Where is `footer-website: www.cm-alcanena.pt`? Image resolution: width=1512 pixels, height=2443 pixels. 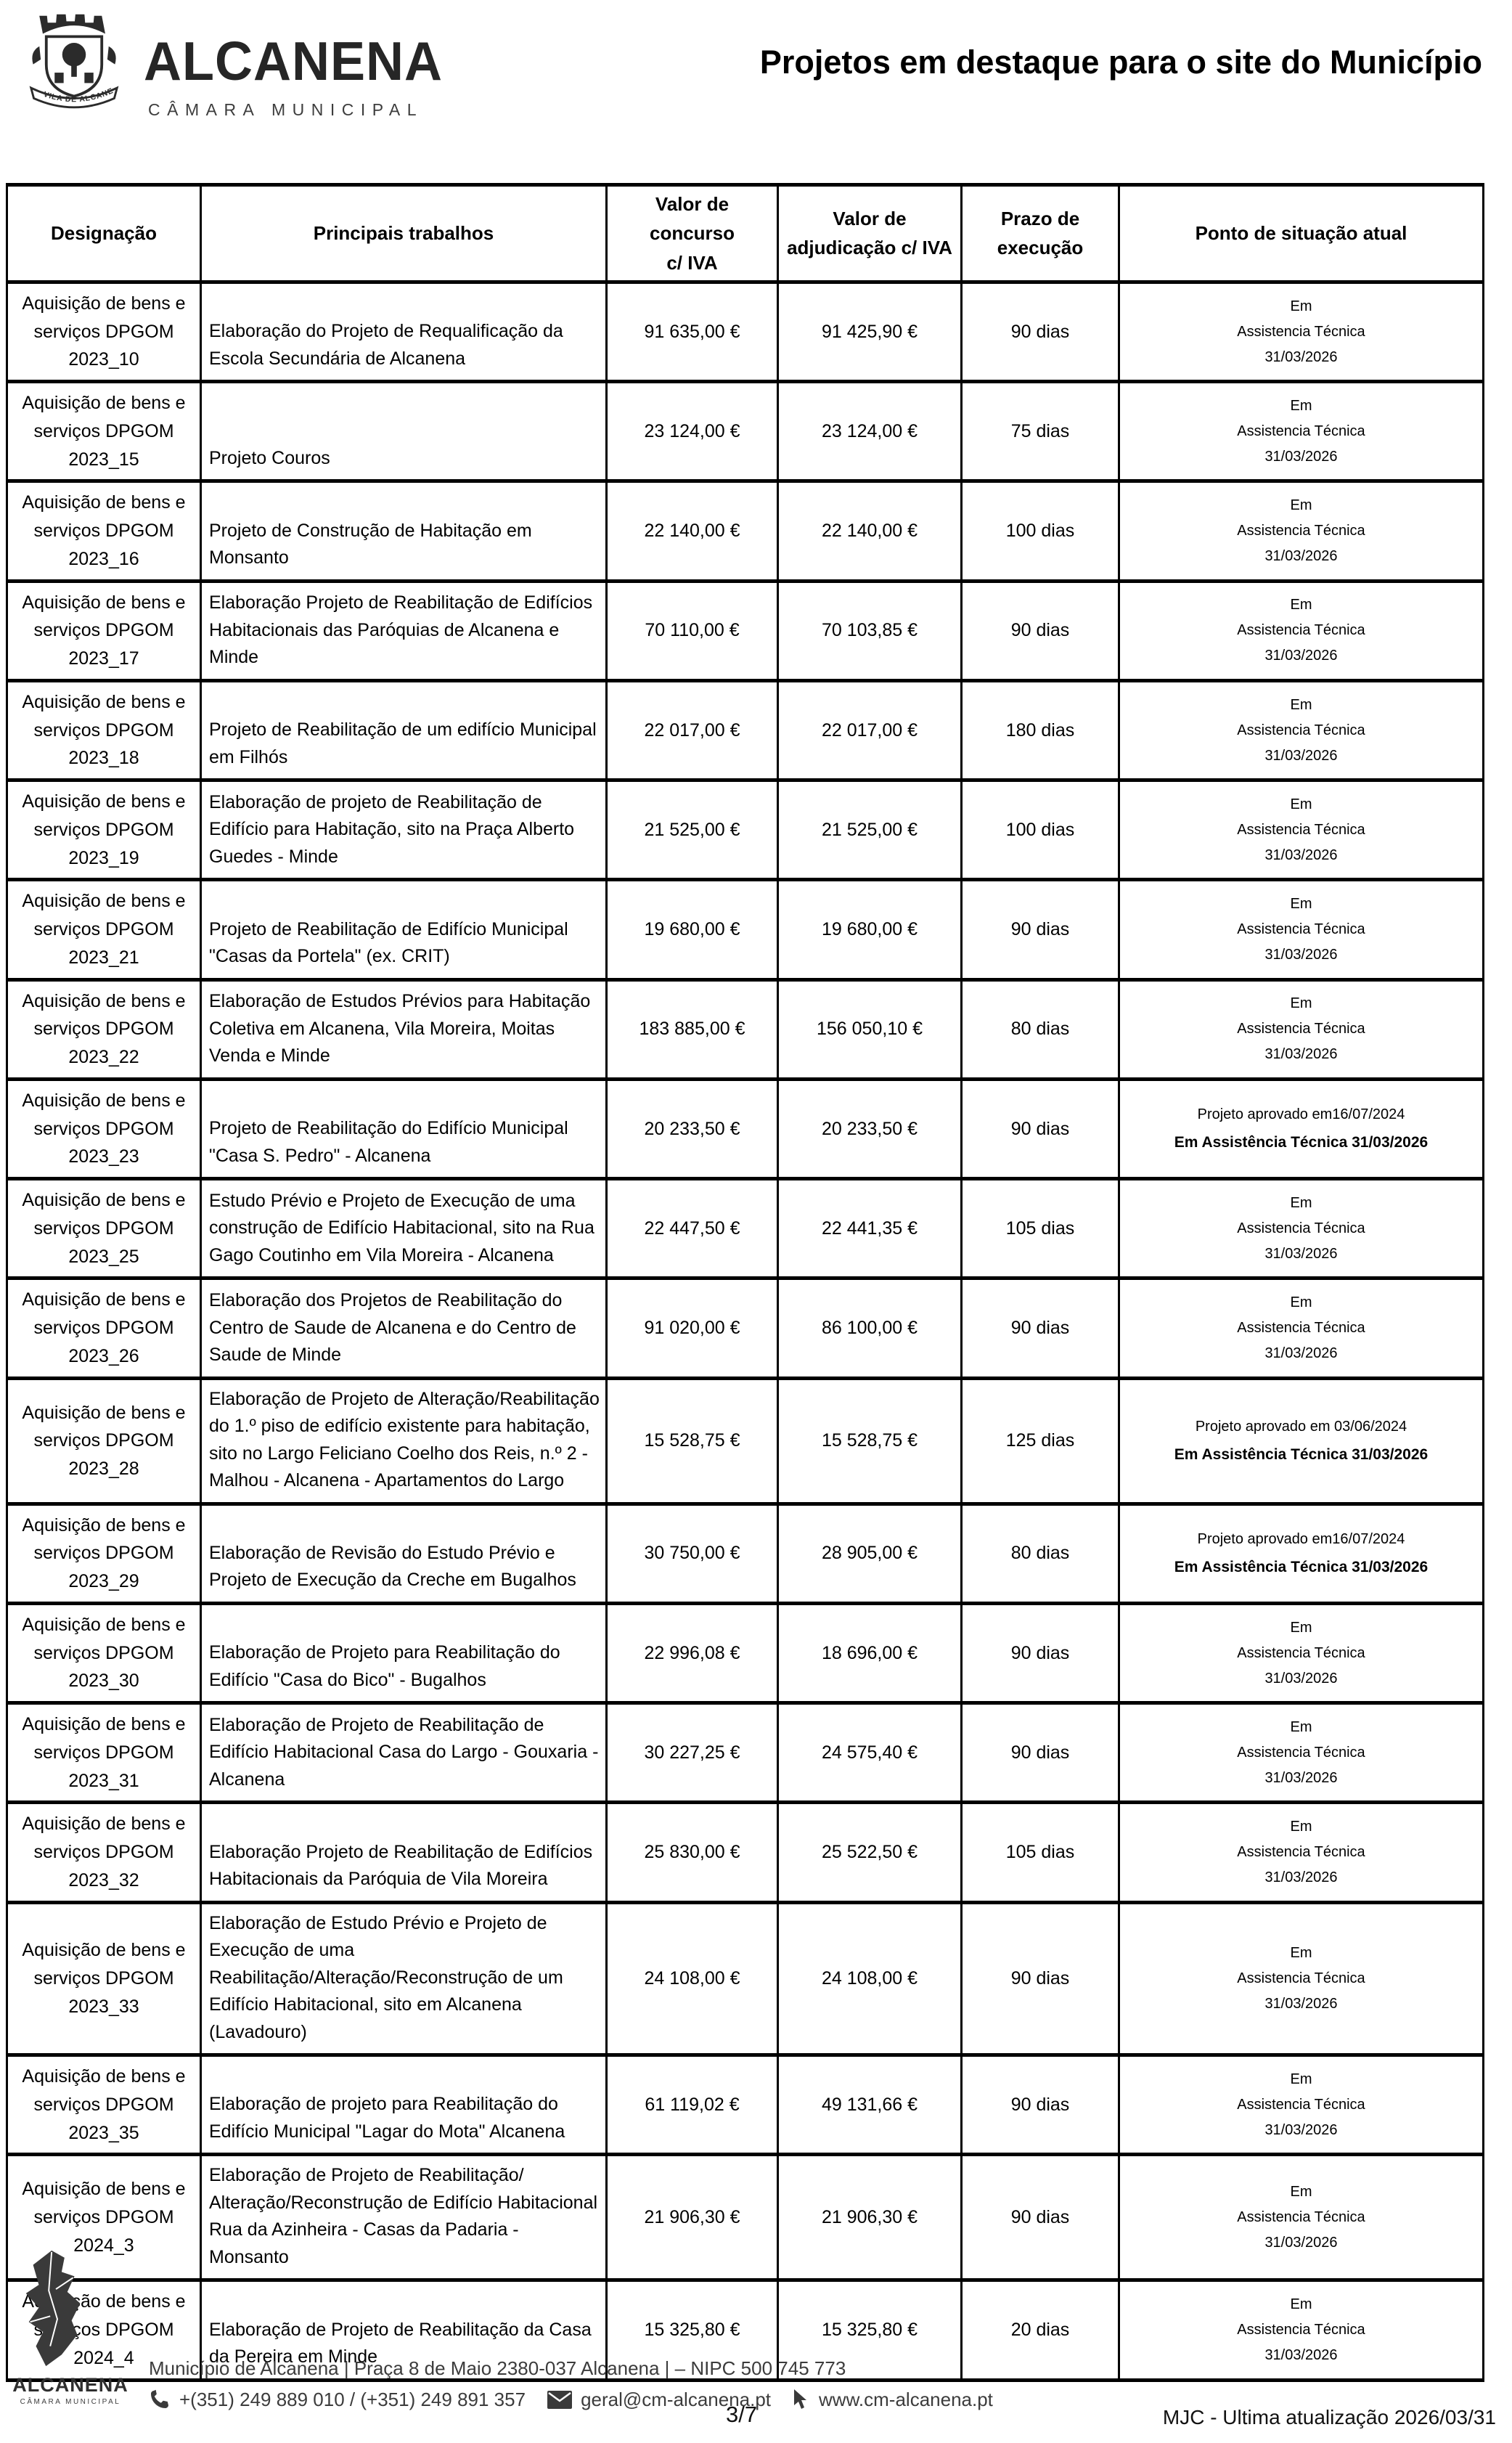 footer-website: www.cm-alcanena.pt is located at coordinates (906, 2399).